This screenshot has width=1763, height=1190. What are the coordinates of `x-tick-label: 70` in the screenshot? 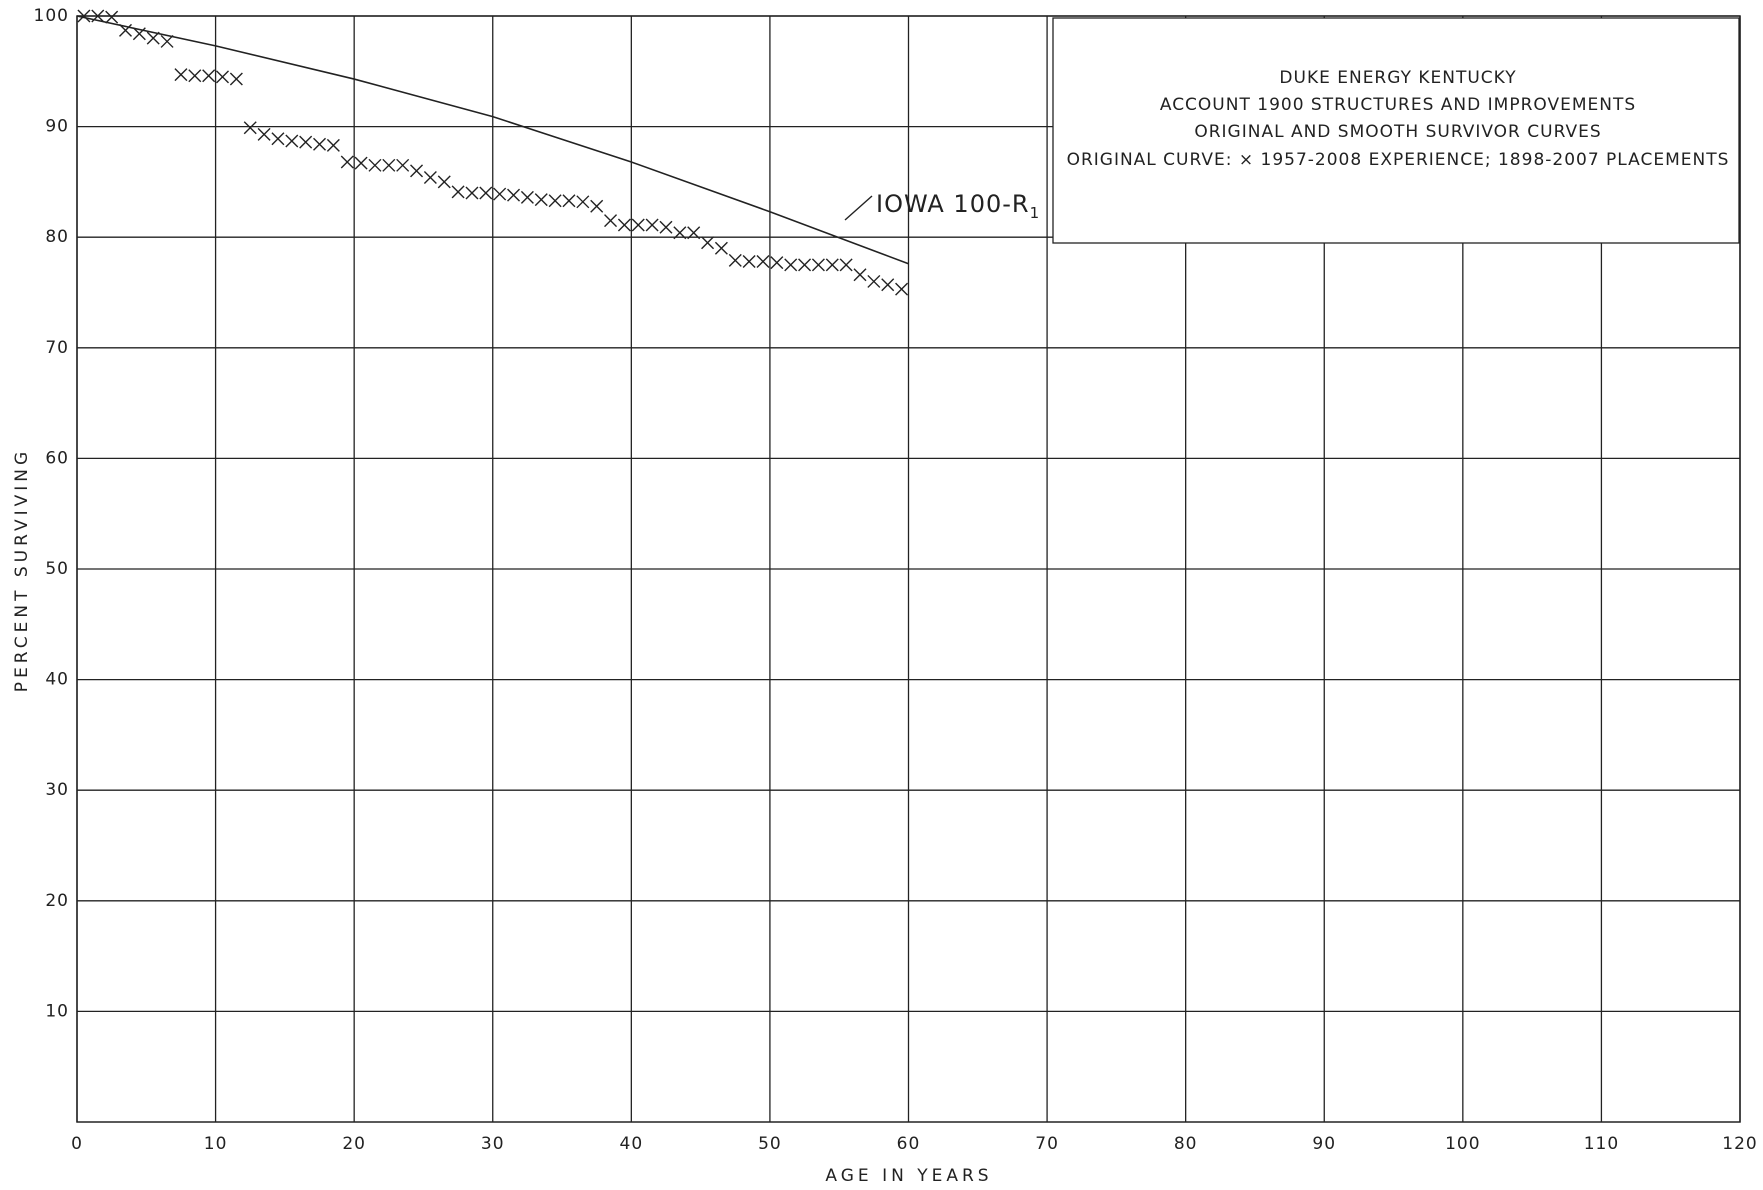 It's located at (1047, 1144).